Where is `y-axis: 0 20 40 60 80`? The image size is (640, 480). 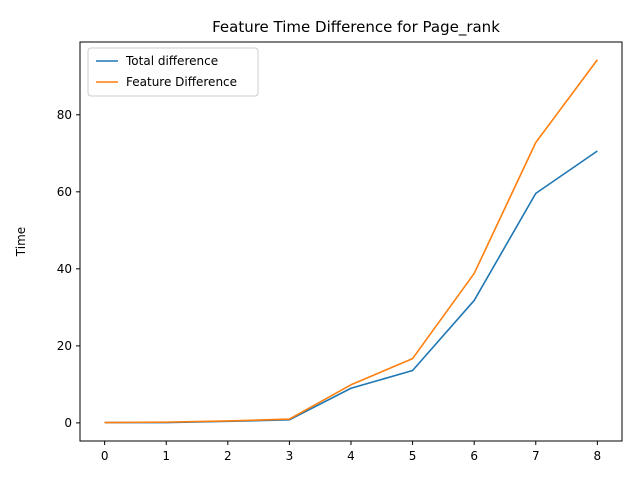
y-axis: 0 20 40 60 80 is located at coordinates (68, 269).